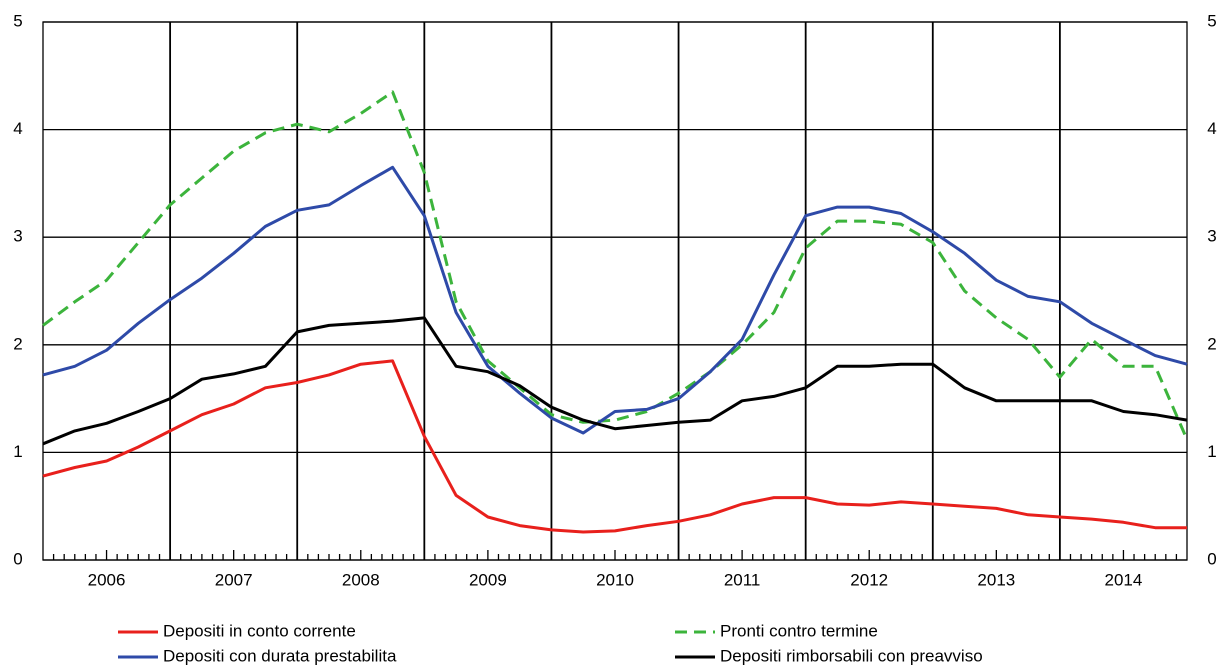 The image size is (1228, 671). What do you see at coordinates (851, 655) in the screenshot?
I see `legend-label: Depositi rimborsabili con preavviso` at bounding box center [851, 655].